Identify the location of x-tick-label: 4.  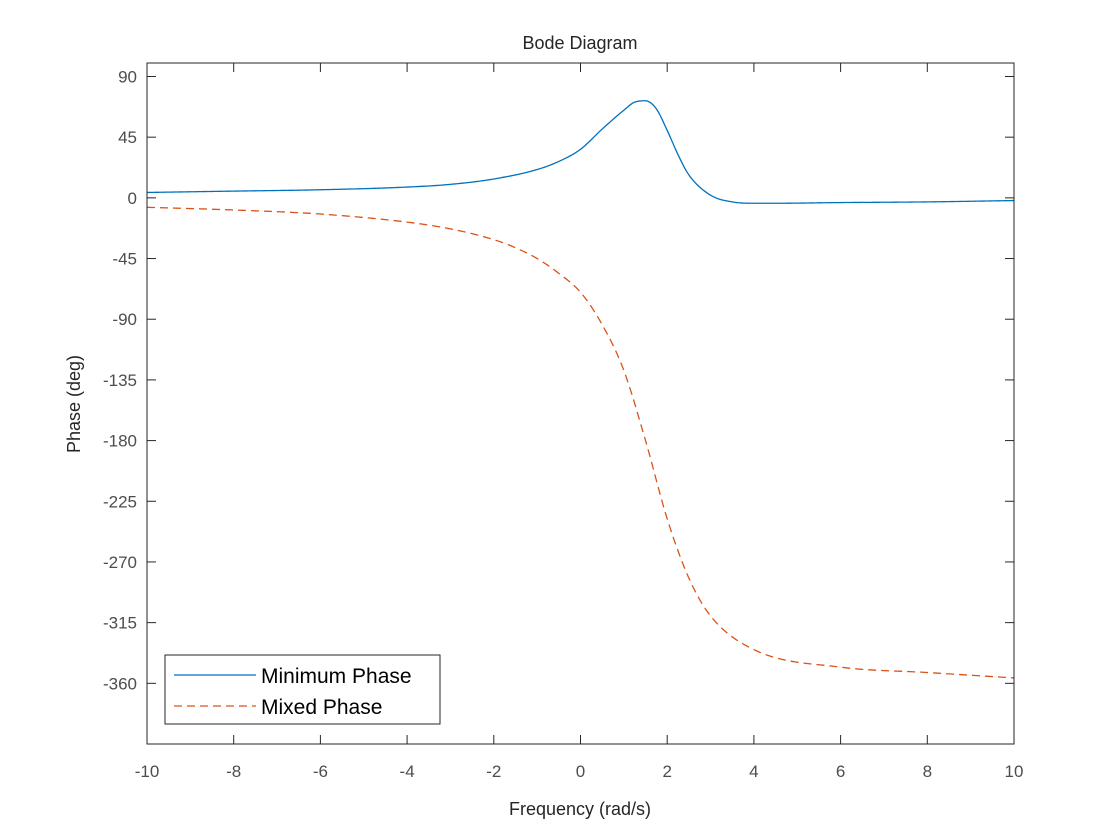
(753, 771).